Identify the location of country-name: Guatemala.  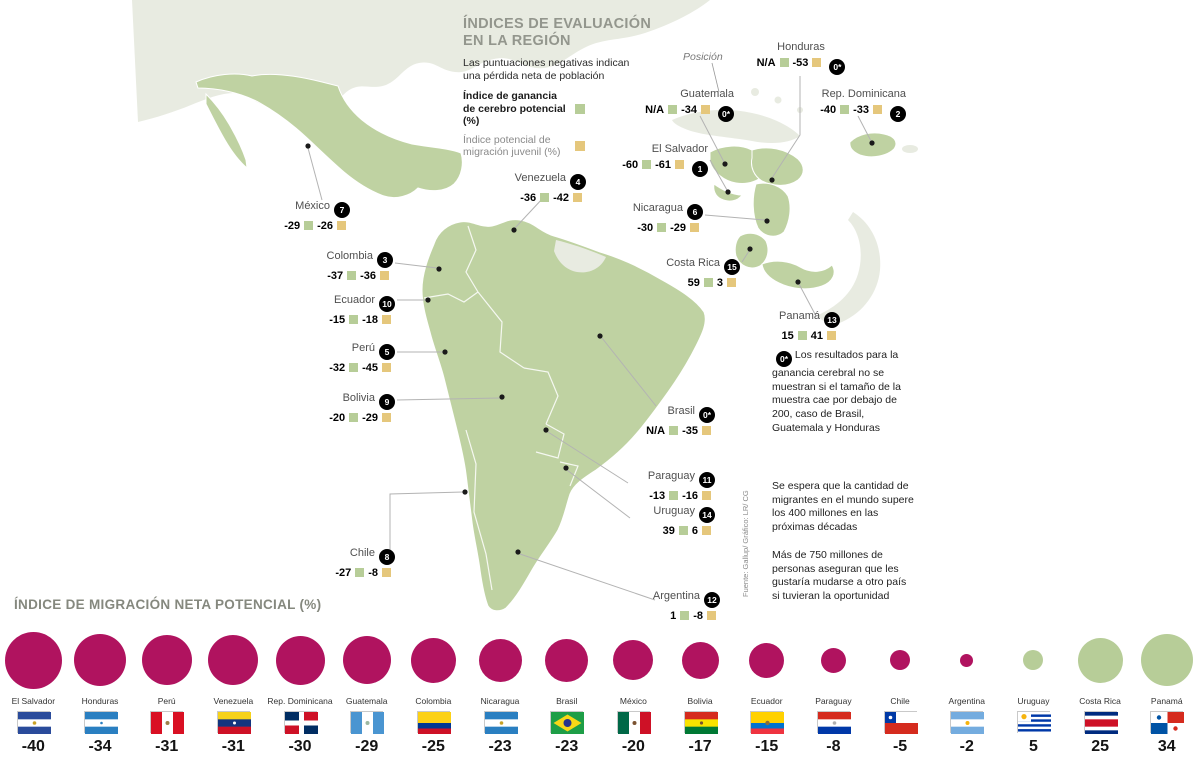
(707, 94).